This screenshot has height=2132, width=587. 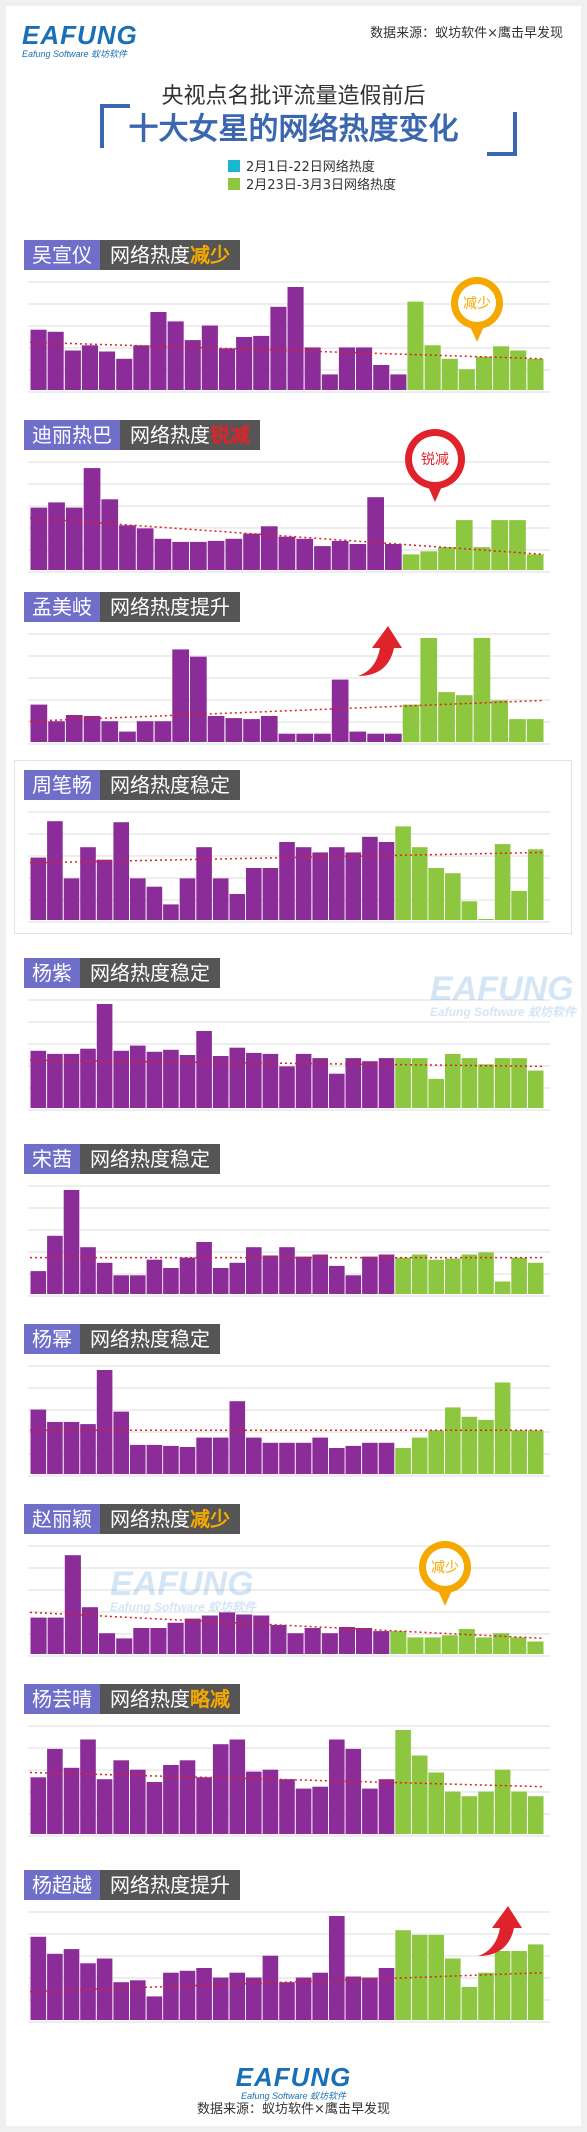 I want to click on title-bracket-left, so click(x=115, y=126).